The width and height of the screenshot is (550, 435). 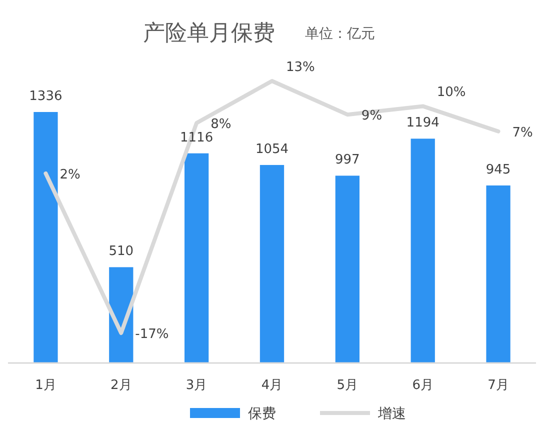 What do you see at coordinates (498, 385) in the screenshot?
I see `x-tick-label: 7月` at bounding box center [498, 385].